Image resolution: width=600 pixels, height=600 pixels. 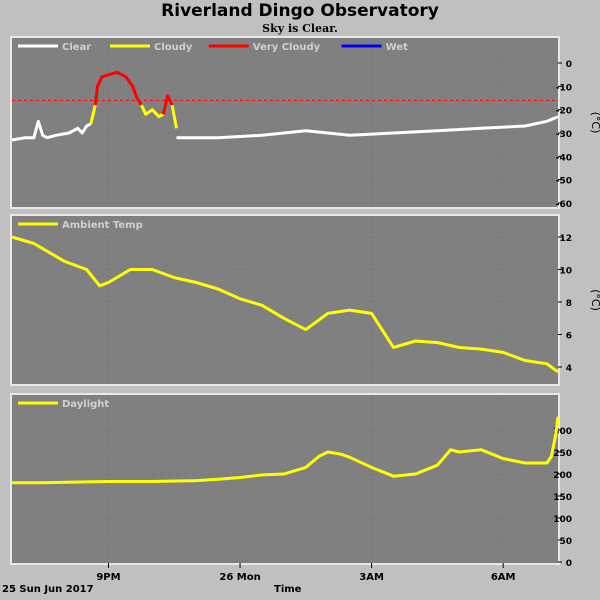 What do you see at coordinates (76, 47) in the screenshot?
I see `legend-label: Clear` at bounding box center [76, 47].